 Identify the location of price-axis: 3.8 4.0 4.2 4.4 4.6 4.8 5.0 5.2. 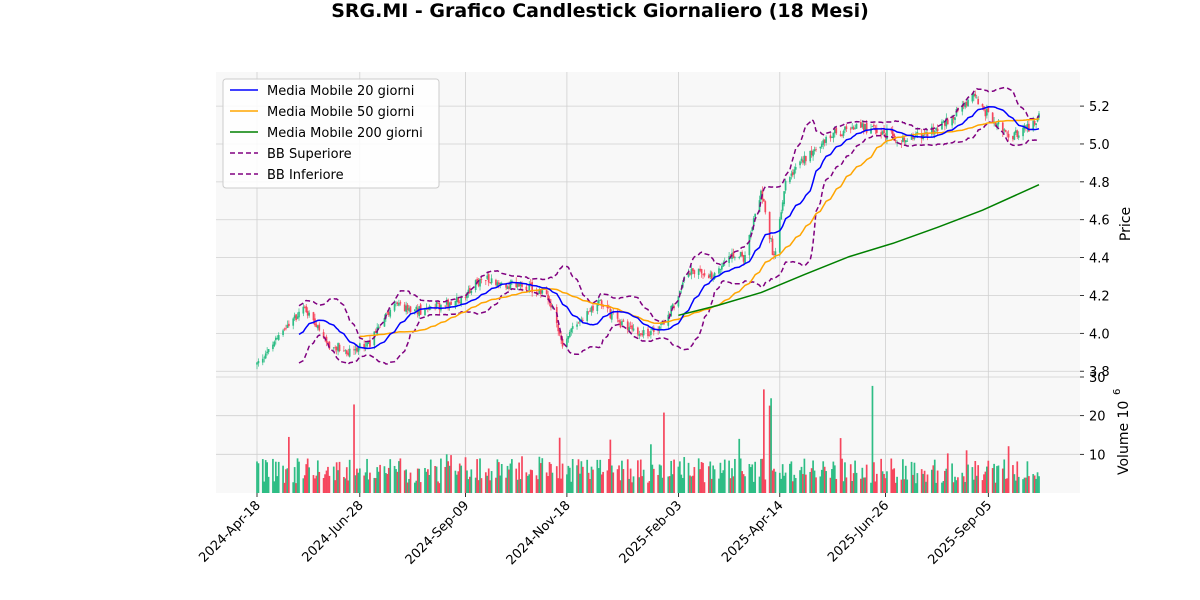
(1095, 240).